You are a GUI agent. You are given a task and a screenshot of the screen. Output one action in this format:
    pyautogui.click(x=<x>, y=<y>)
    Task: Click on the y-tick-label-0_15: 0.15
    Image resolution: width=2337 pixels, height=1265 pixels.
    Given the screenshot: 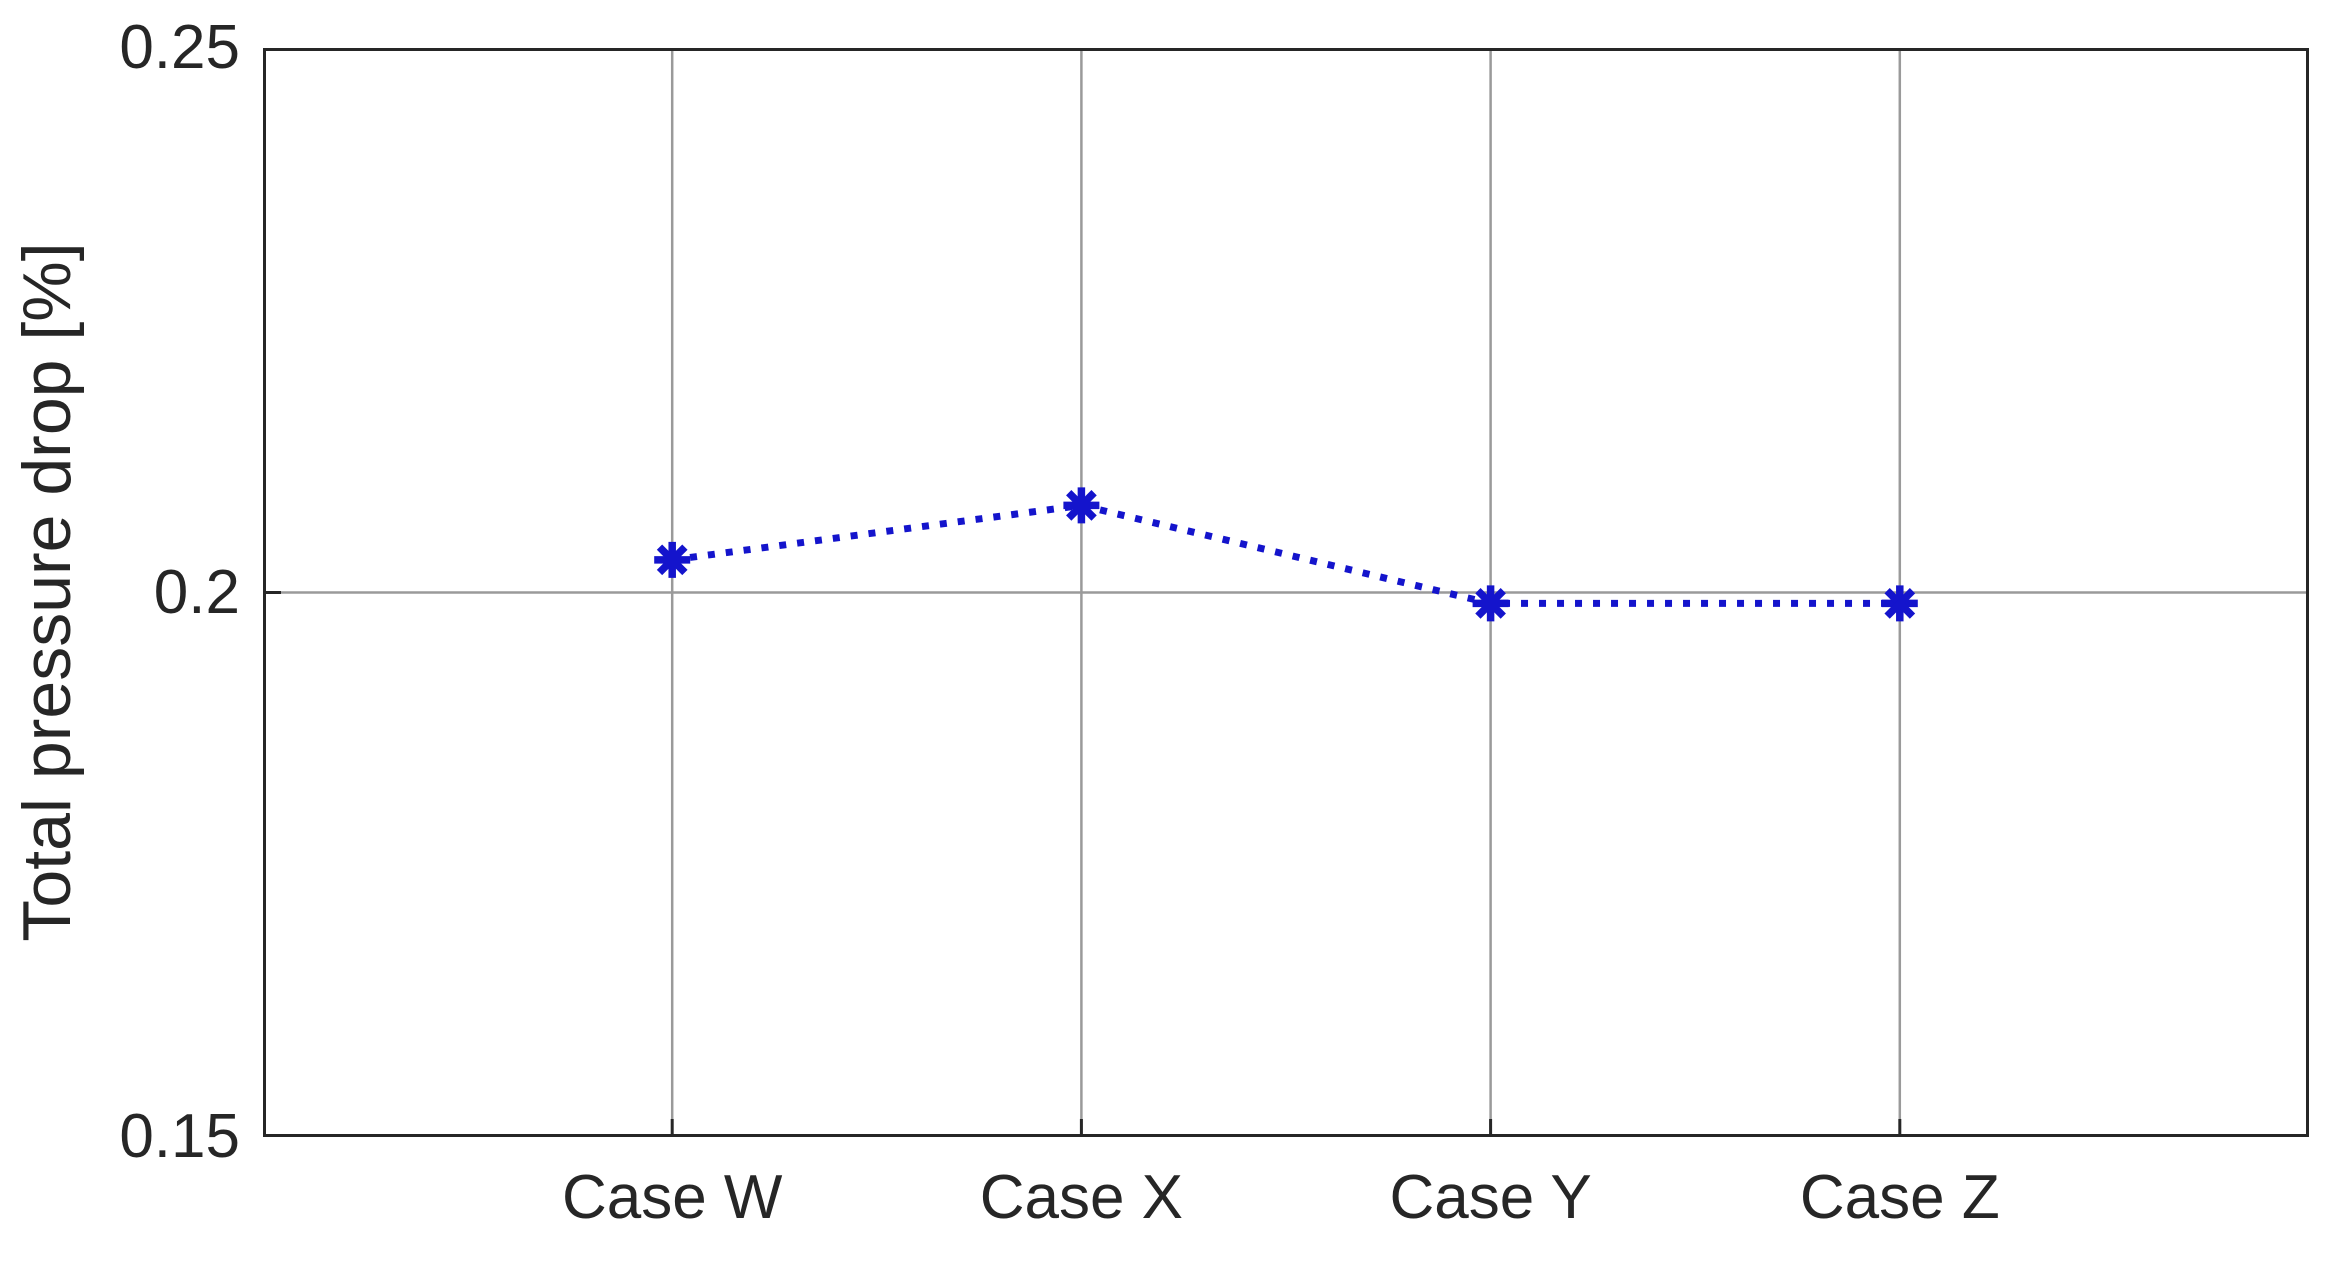 What is the action you would take?
    pyautogui.click(x=179, y=1136)
    